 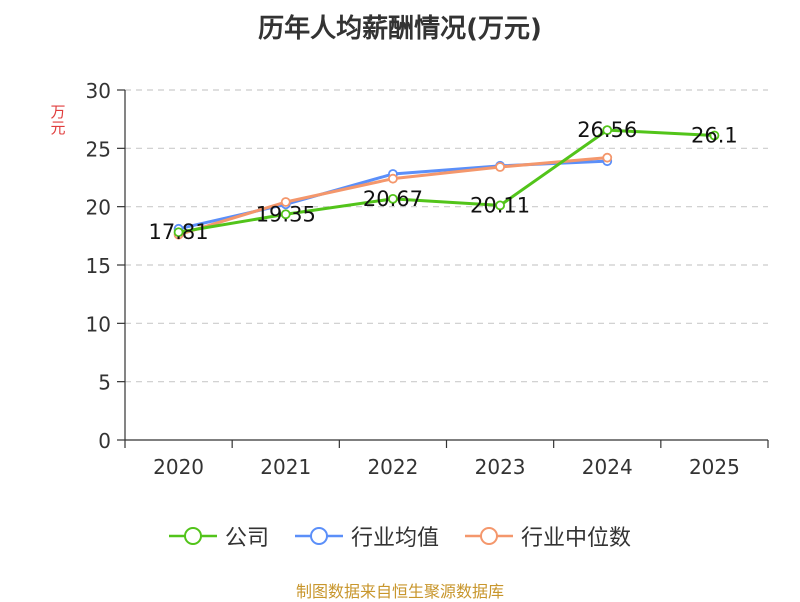 I want to click on data-label: 19.35, so click(x=286, y=214).